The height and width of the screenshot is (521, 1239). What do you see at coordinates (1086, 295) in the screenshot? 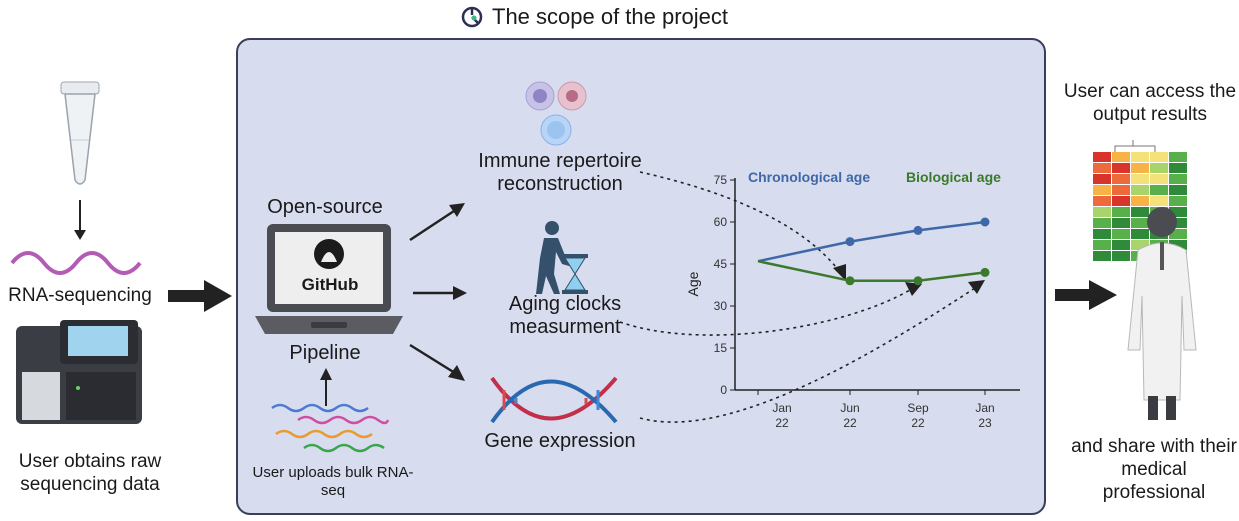
I see `output-flow-arrow-icon` at bounding box center [1086, 295].